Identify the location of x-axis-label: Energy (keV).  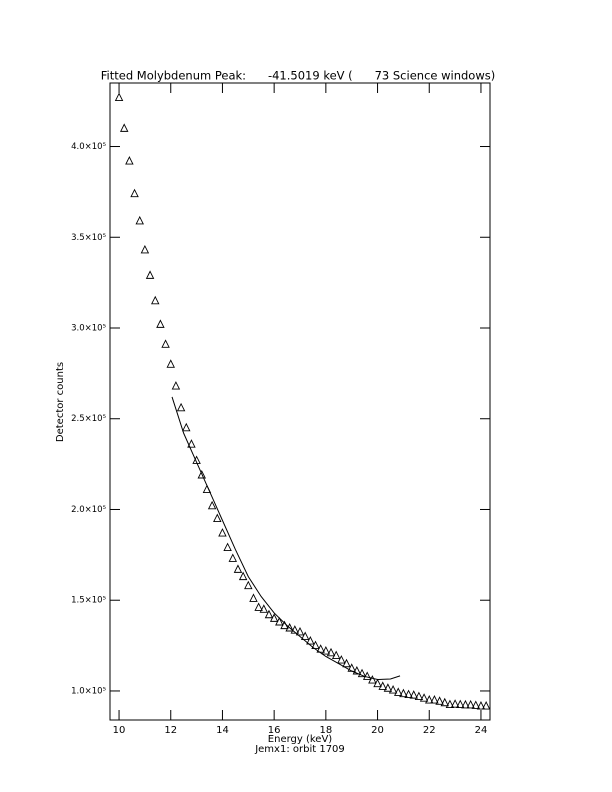
(300, 739).